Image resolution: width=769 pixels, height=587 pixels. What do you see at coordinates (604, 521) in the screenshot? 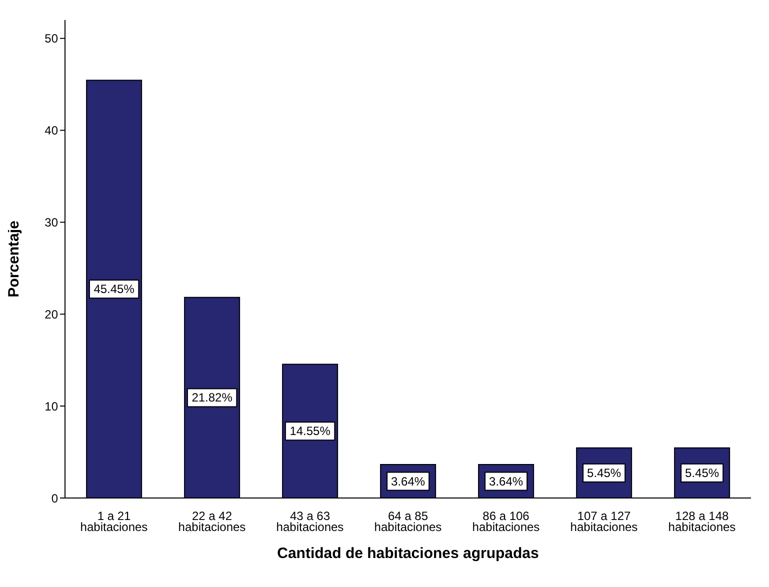
I see `x-tick-label: 107 a 127 habitaciones` at bounding box center [604, 521].